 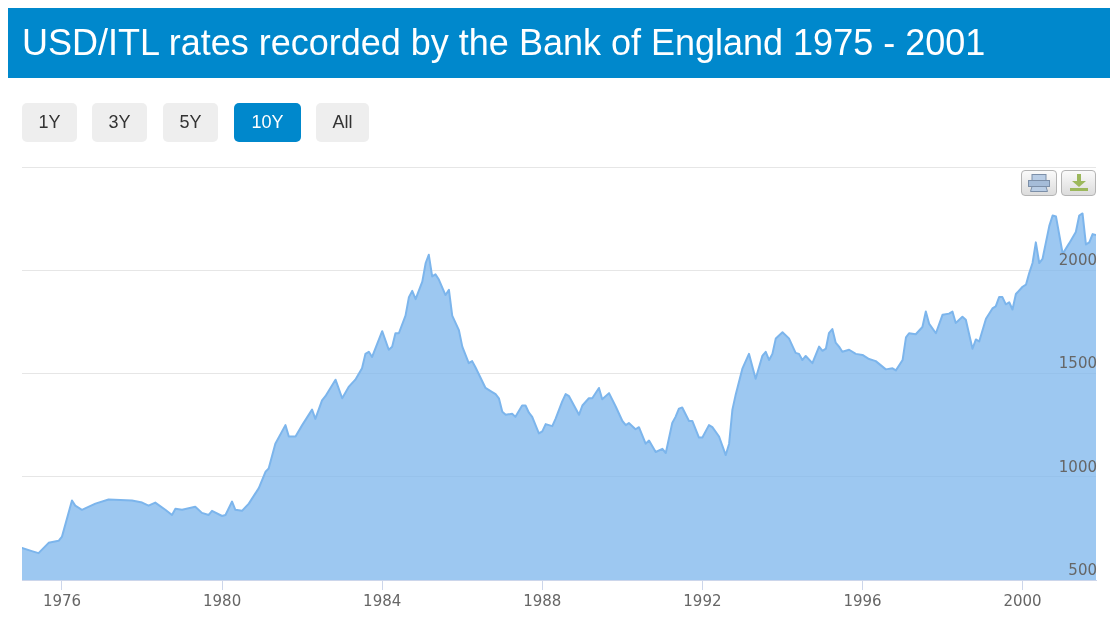 I want to click on y-tick-label: 1000, so click(x=1077, y=466).